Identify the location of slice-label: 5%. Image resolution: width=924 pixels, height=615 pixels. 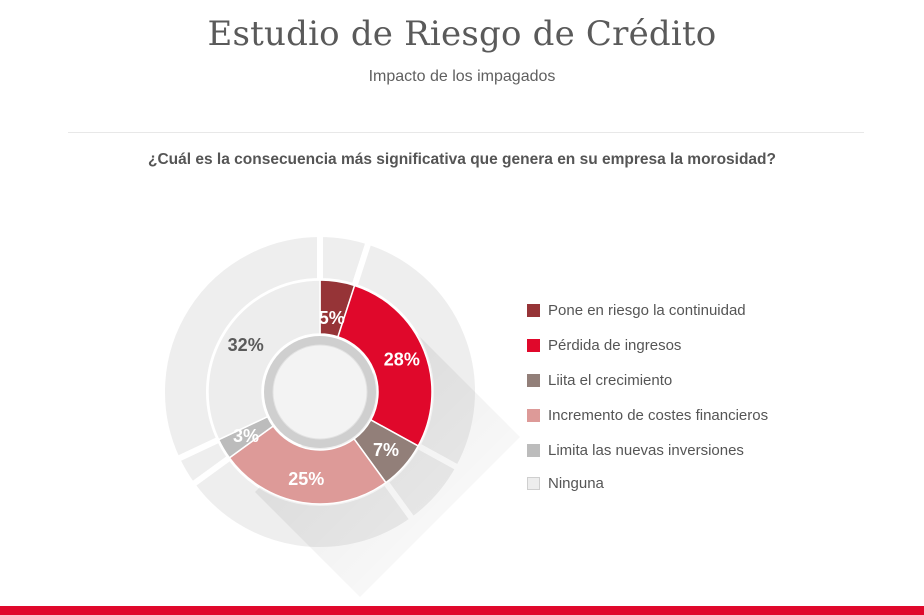
(332, 318).